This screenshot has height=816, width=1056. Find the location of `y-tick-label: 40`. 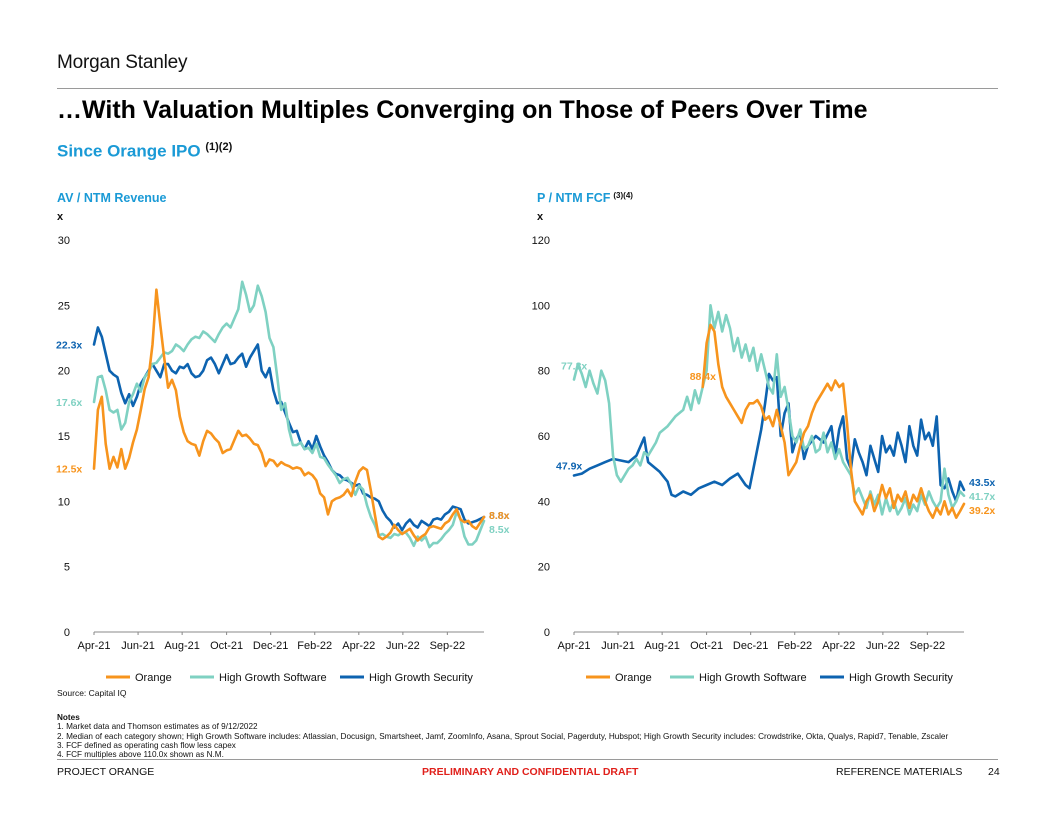

y-tick-label: 40 is located at coordinates (544, 502).